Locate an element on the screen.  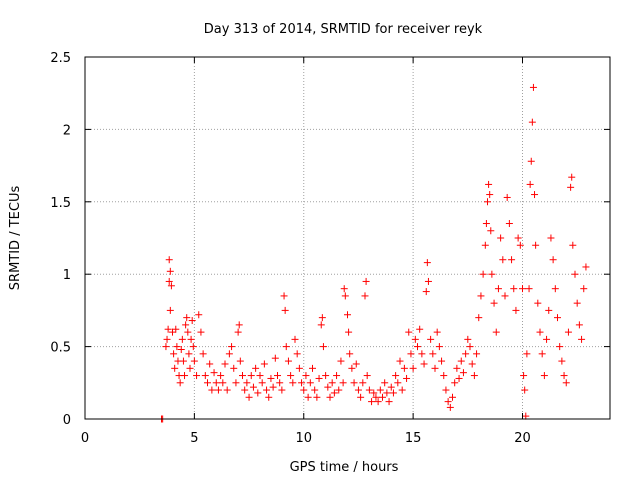
x-tick-label: 0 is located at coordinates (85, 438).